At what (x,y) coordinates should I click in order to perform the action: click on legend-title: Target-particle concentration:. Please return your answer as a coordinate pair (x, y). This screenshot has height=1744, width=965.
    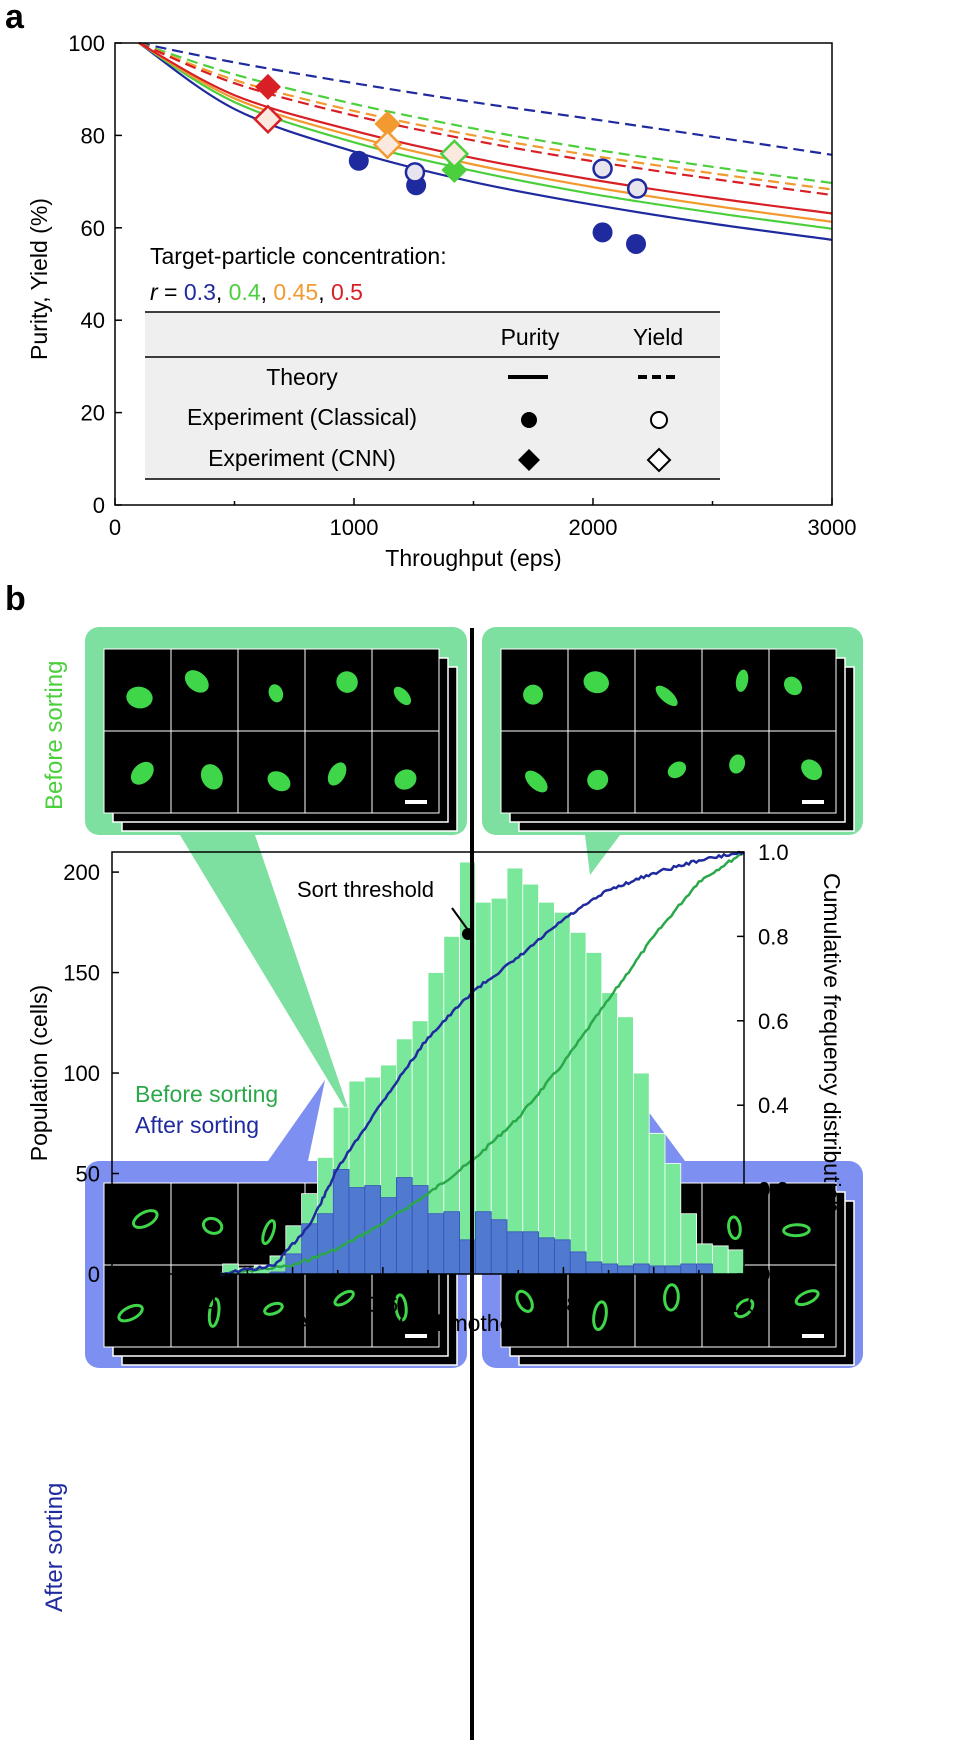
    Looking at the image, I should click on (298, 256).